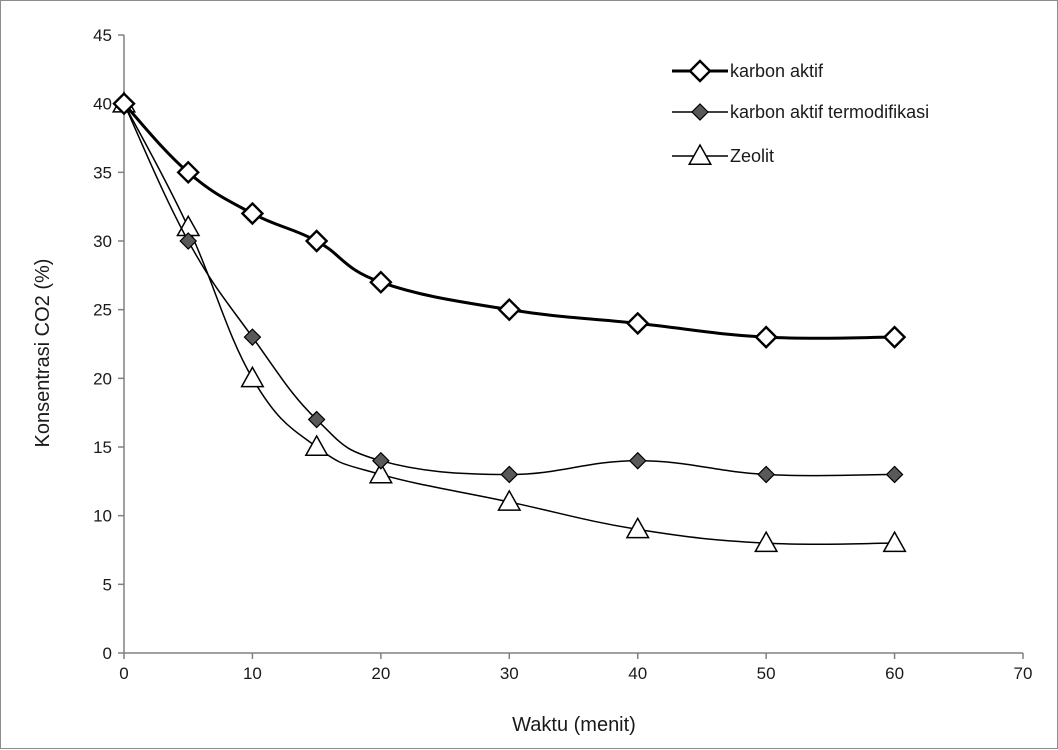 This screenshot has width=1058, height=750. Describe the element at coordinates (574, 725) in the screenshot. I see `x-axis-title: Waktu (menit)` at that location.